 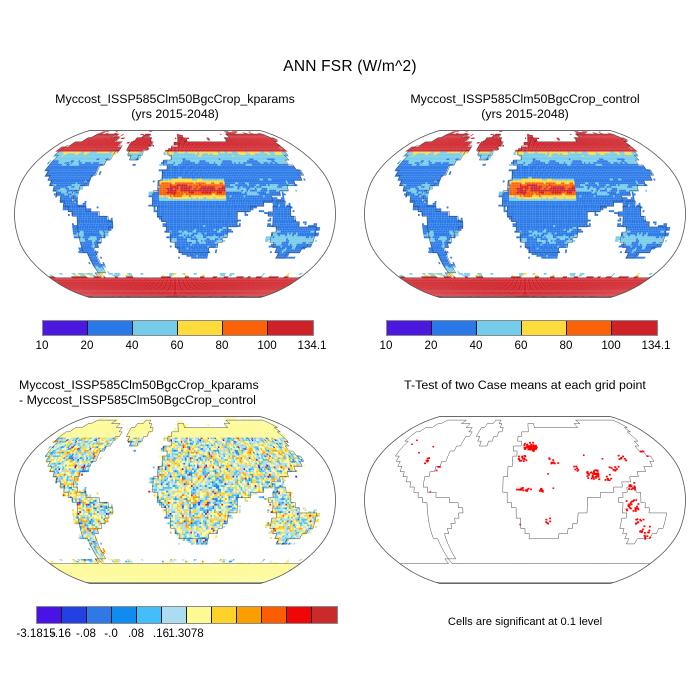 I want to click on difference-colorbar-tick-6: 1.3078, so click(x=185, y=633).